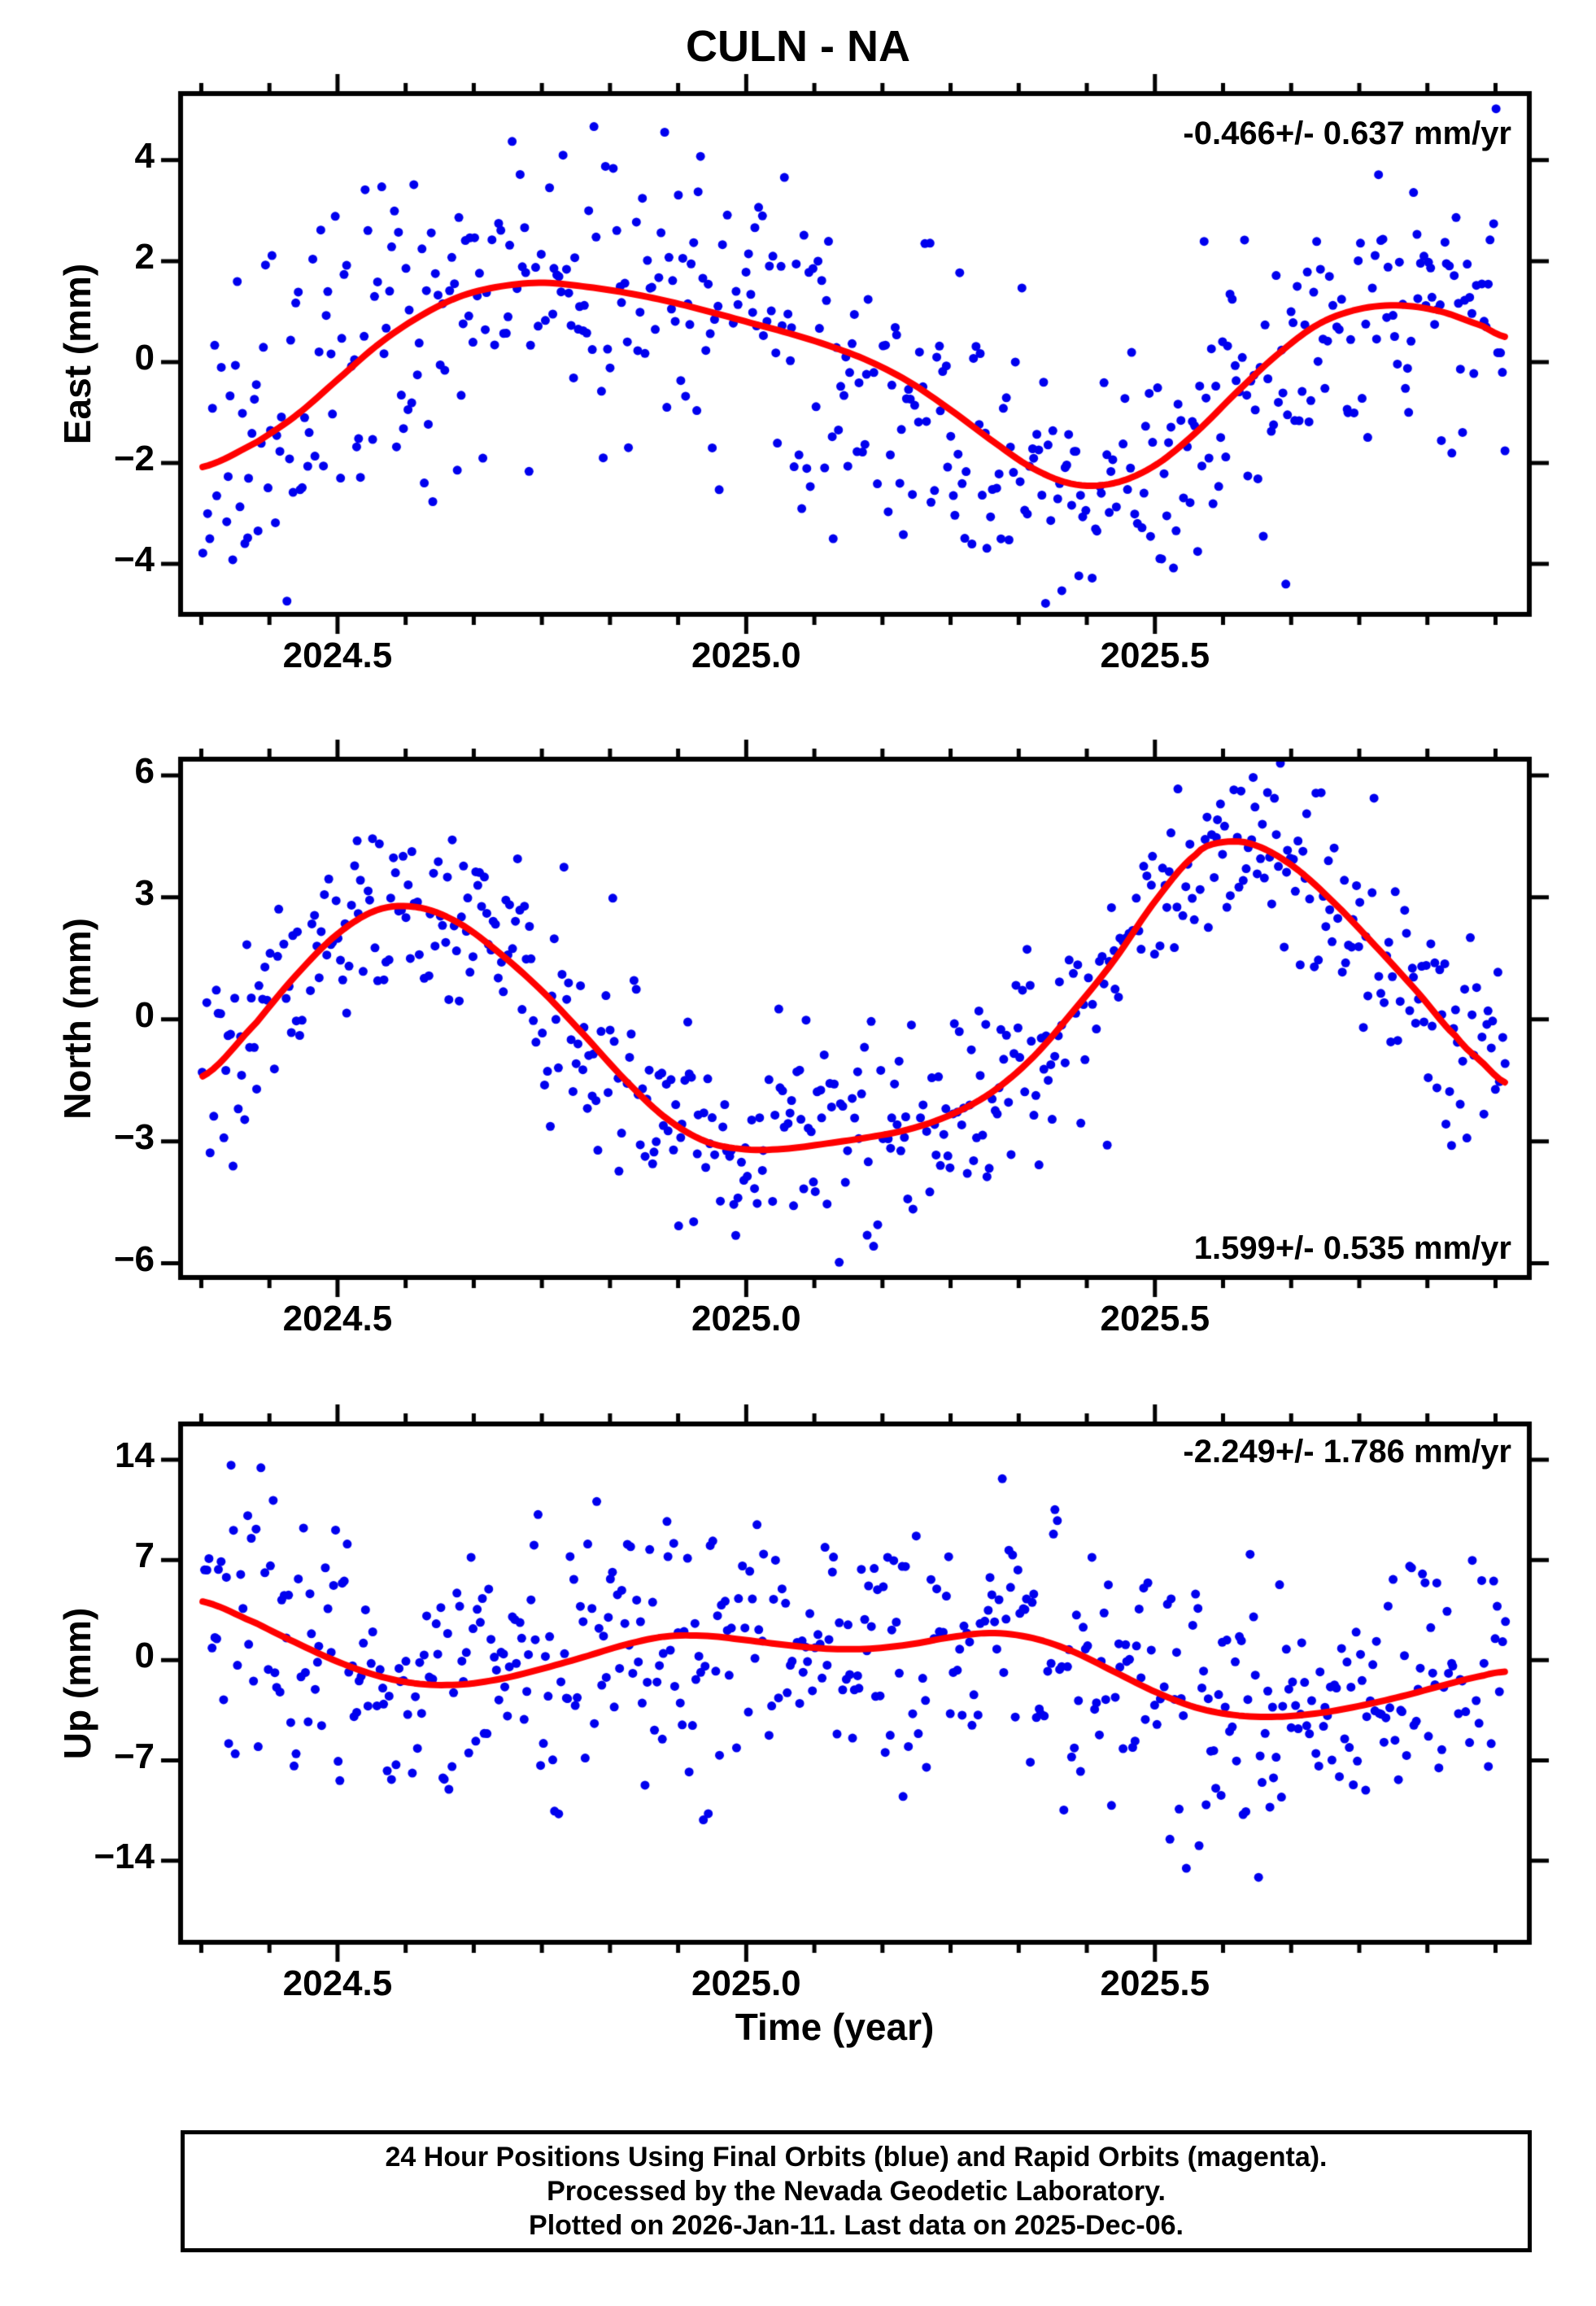 This screenshot has width=1596, height=2306. What do you see at coordinates (144, 256) in the screenshot?
I see `east-y-tick-label: 2` at bounding box center [144, 256].